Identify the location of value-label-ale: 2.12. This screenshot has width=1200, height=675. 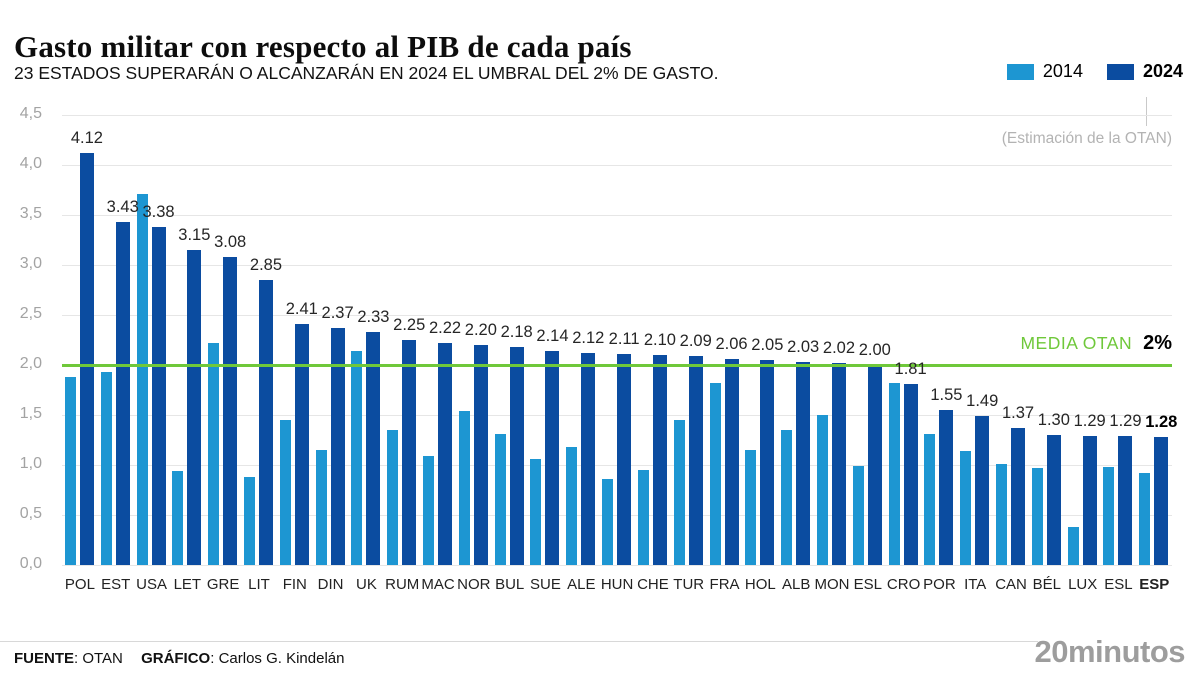
(588, 338).